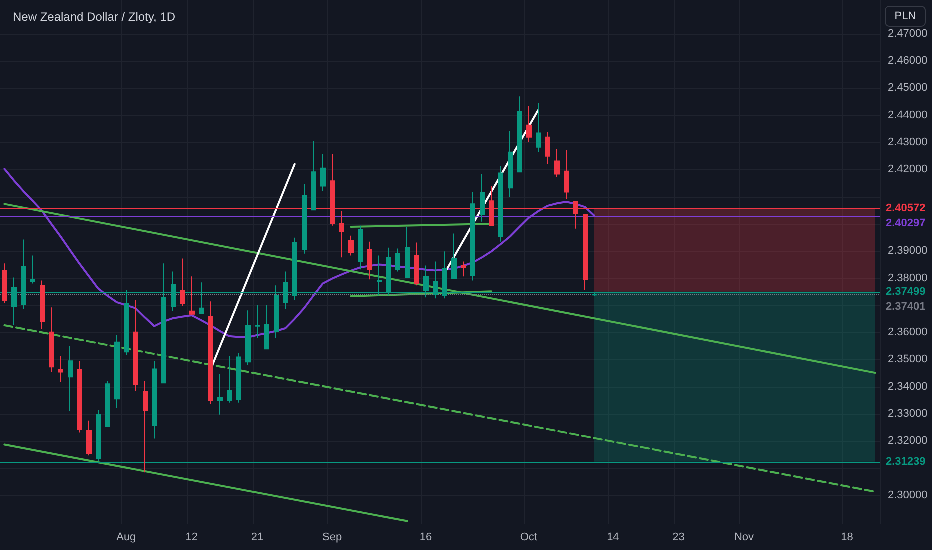  What do you see at coordinates (908, 115) in the screenshot?
I see `y-tick-label: 2.44000` at bounding box center [908, 115].